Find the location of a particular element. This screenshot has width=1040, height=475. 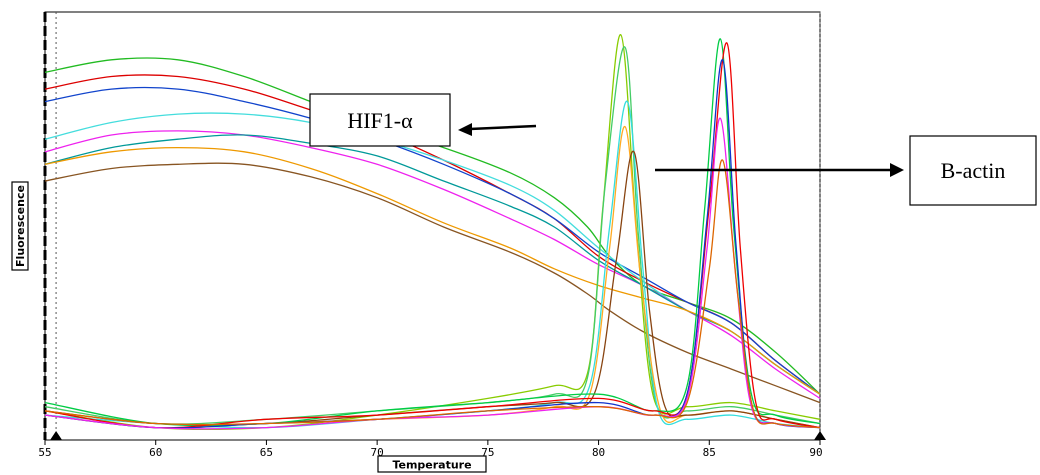

x-axis-title-box is located at coordinates (432, 464).